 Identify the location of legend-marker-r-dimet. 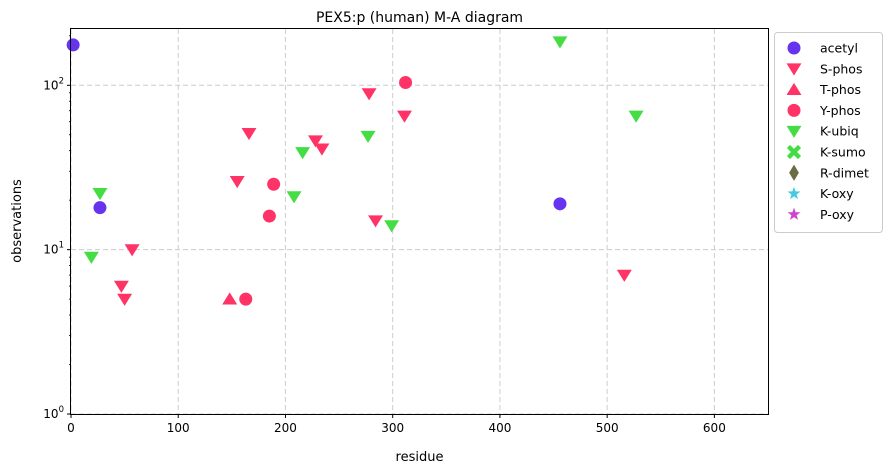
(794, 172).